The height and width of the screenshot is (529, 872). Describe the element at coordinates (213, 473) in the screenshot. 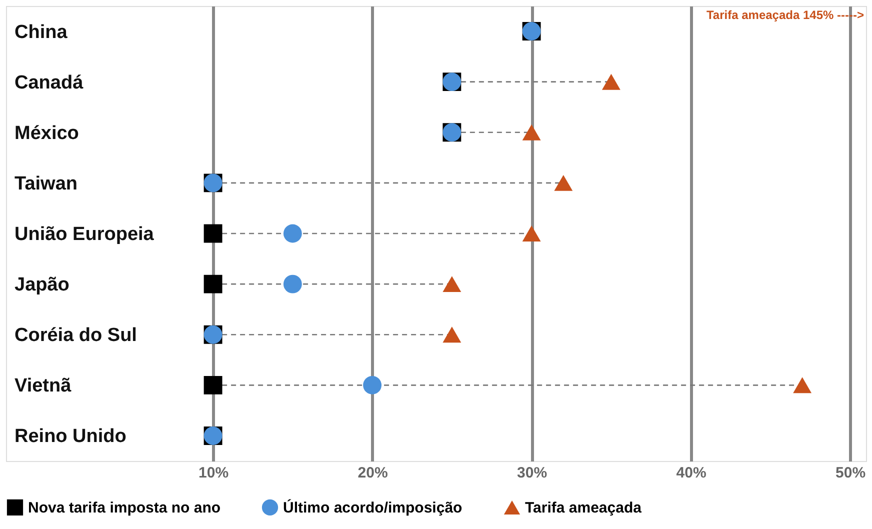

I see `x-tick-label: 10%` at that location.